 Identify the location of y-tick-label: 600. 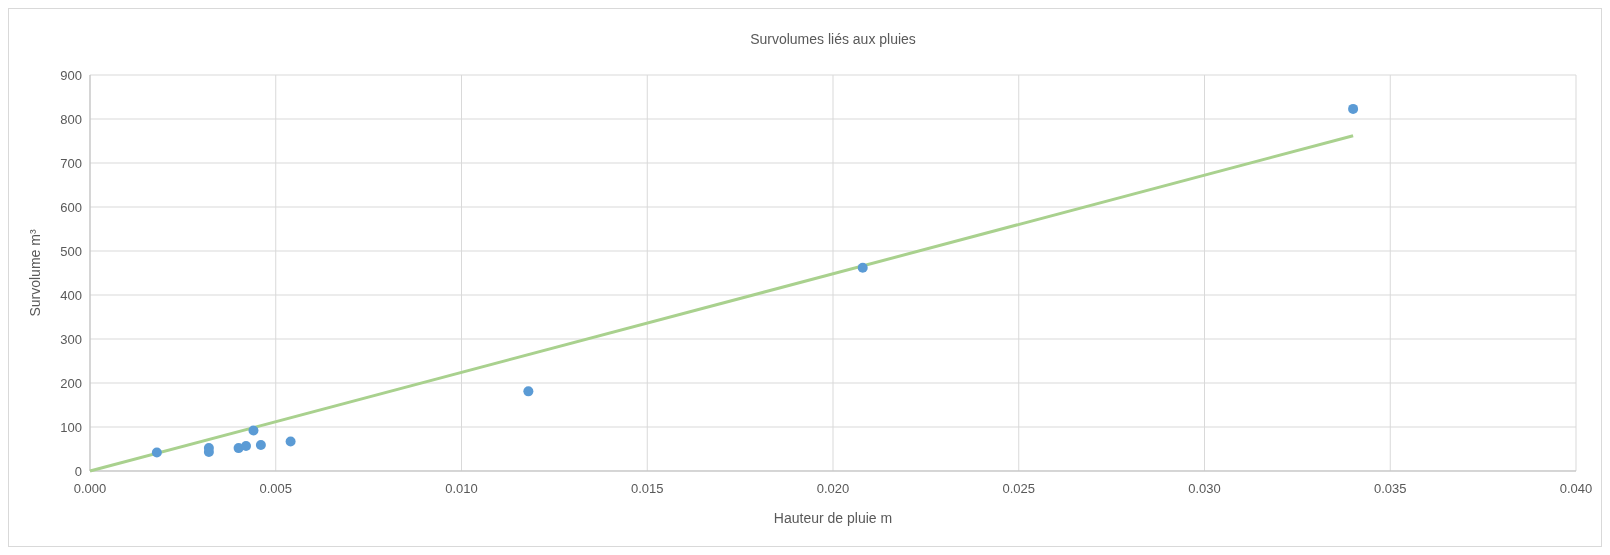
(71, 207).